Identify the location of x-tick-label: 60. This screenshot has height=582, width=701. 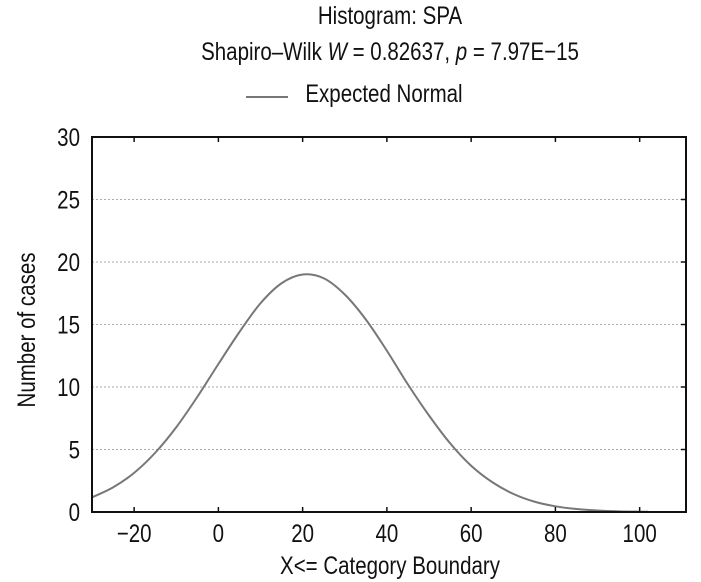
(471, 533).